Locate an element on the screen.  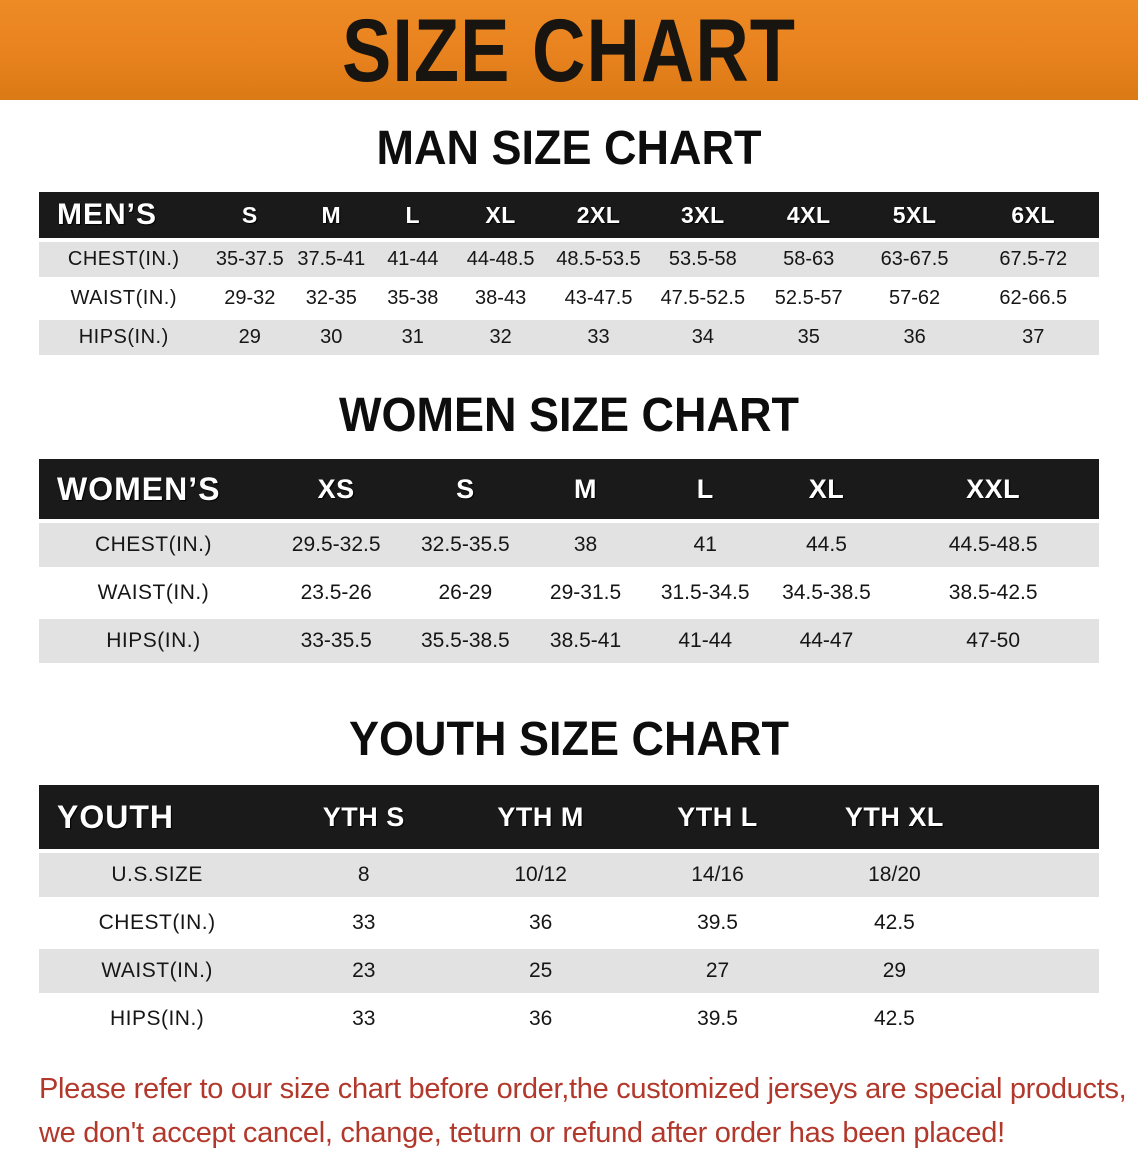
cell-value: 35 is located at coordinates (808, 337).